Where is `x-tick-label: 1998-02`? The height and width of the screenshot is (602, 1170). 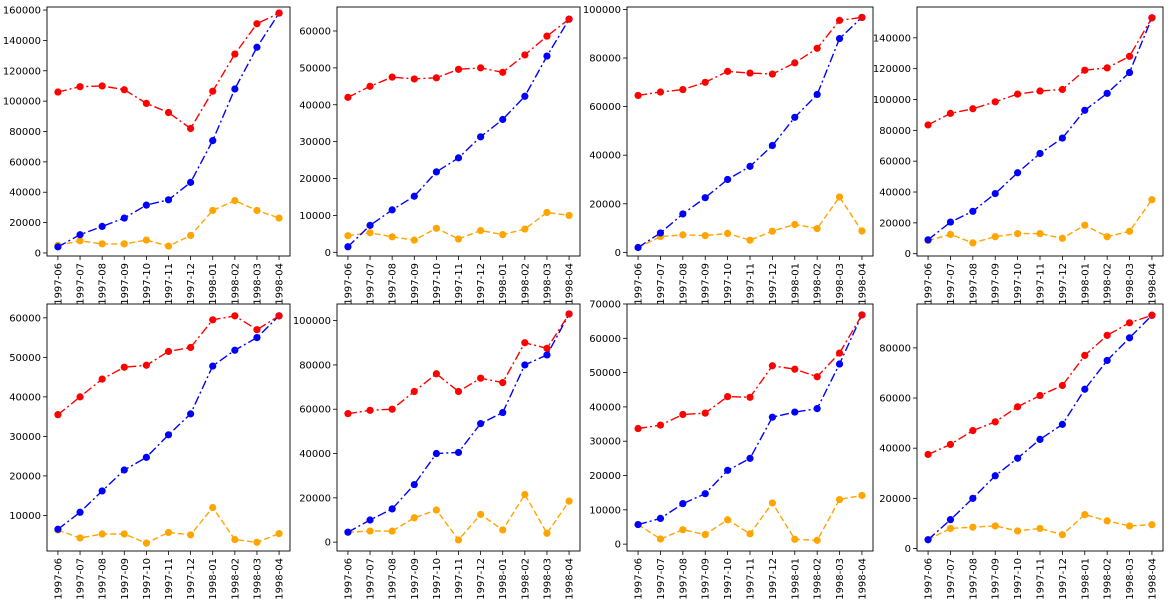 x-tick-label: 1998-02 is located at coordinates (525, 284).